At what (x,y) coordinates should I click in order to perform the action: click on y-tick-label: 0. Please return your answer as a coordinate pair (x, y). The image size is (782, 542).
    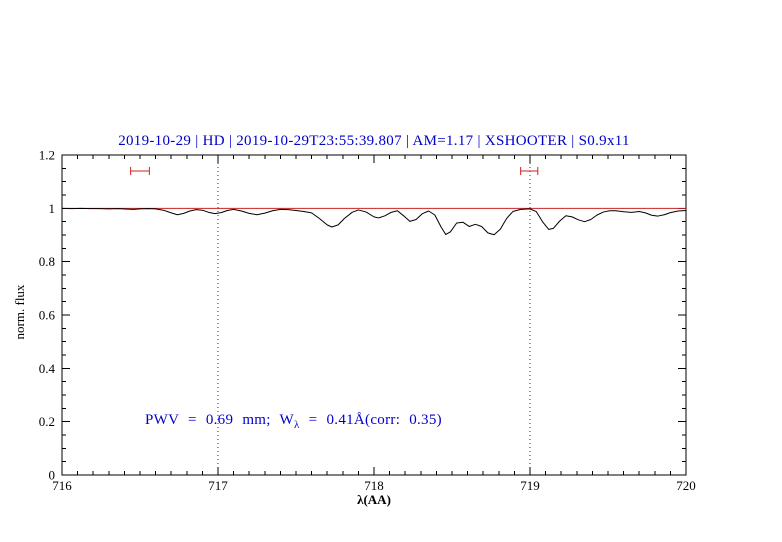
    Looking at the image, I should click on (52, 475).